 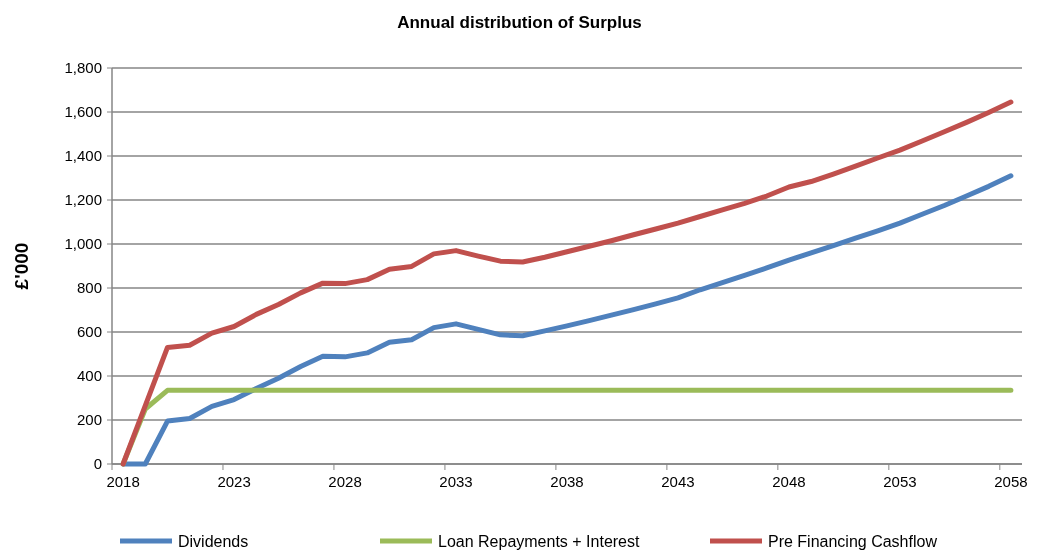 I want to click on x-tick-label: 2043, so click(x=678, y=481).